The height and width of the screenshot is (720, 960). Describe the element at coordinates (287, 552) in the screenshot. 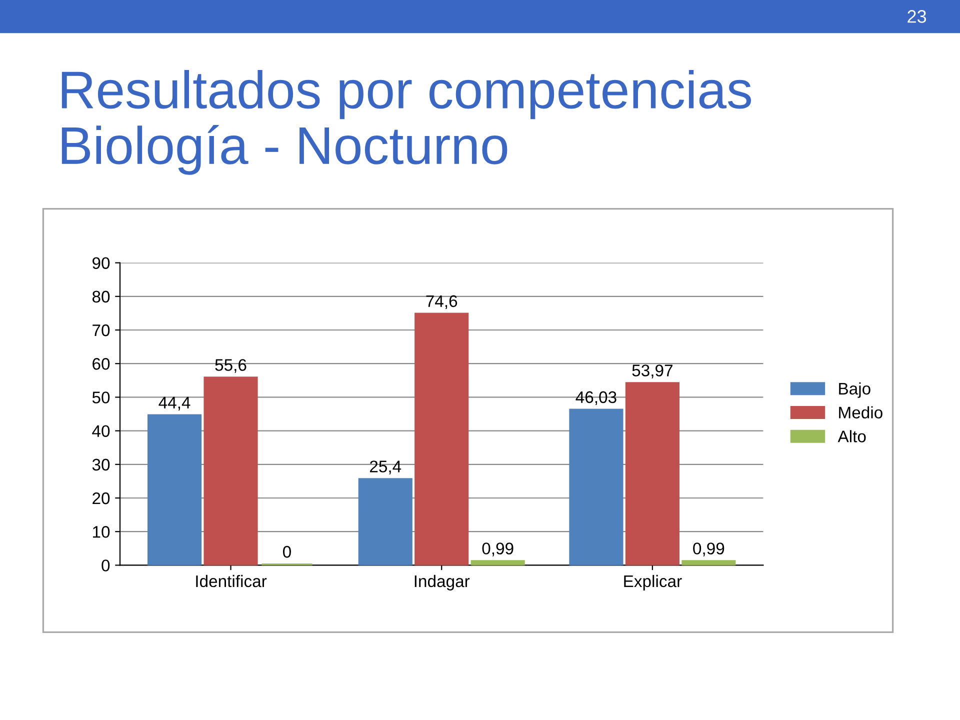

I see `data-label: 0` at that location.